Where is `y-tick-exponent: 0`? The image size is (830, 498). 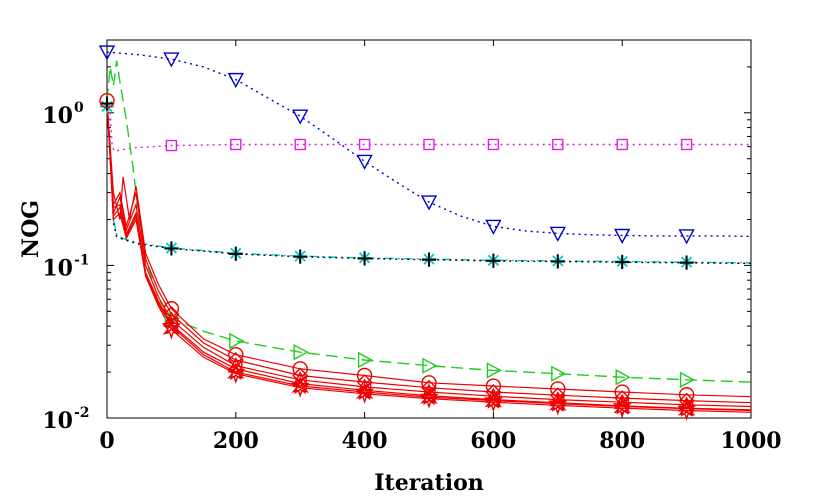
y-tick-exponent: 0 is located at coordinates (79, 108).